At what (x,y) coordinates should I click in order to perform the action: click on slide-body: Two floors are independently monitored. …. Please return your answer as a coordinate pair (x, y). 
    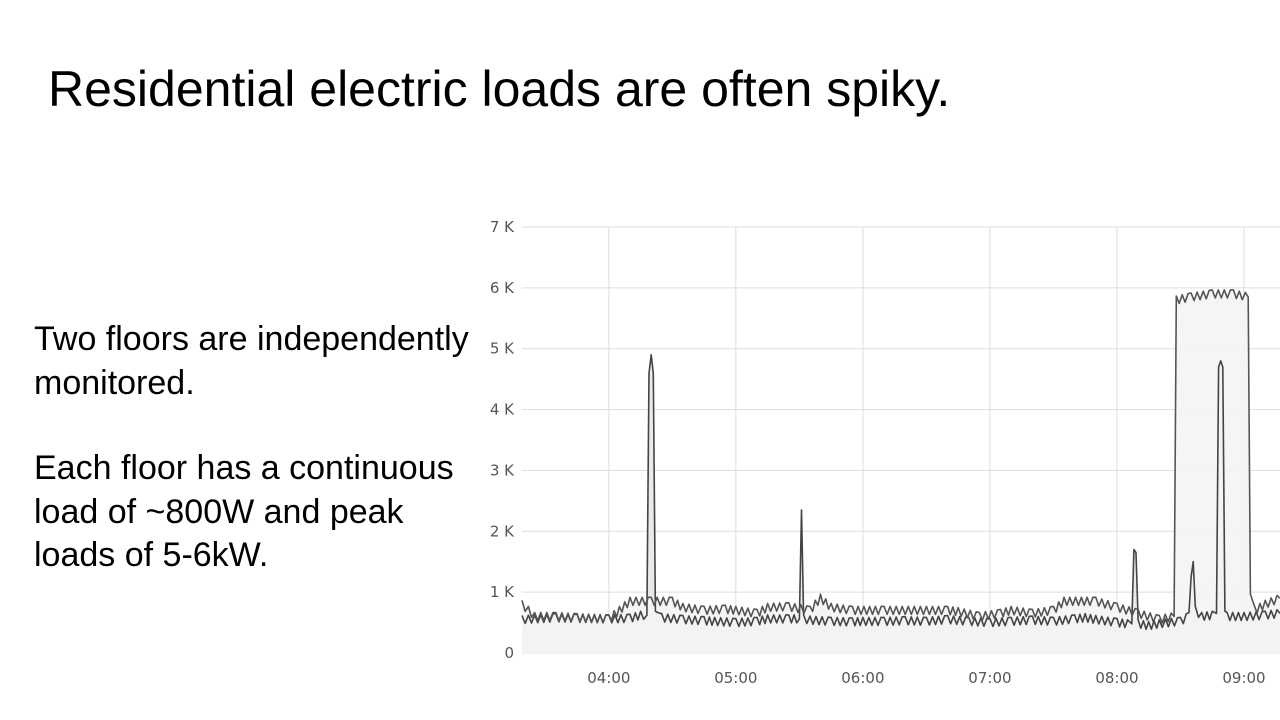
    Looking at the image, I should click on (254, 469).